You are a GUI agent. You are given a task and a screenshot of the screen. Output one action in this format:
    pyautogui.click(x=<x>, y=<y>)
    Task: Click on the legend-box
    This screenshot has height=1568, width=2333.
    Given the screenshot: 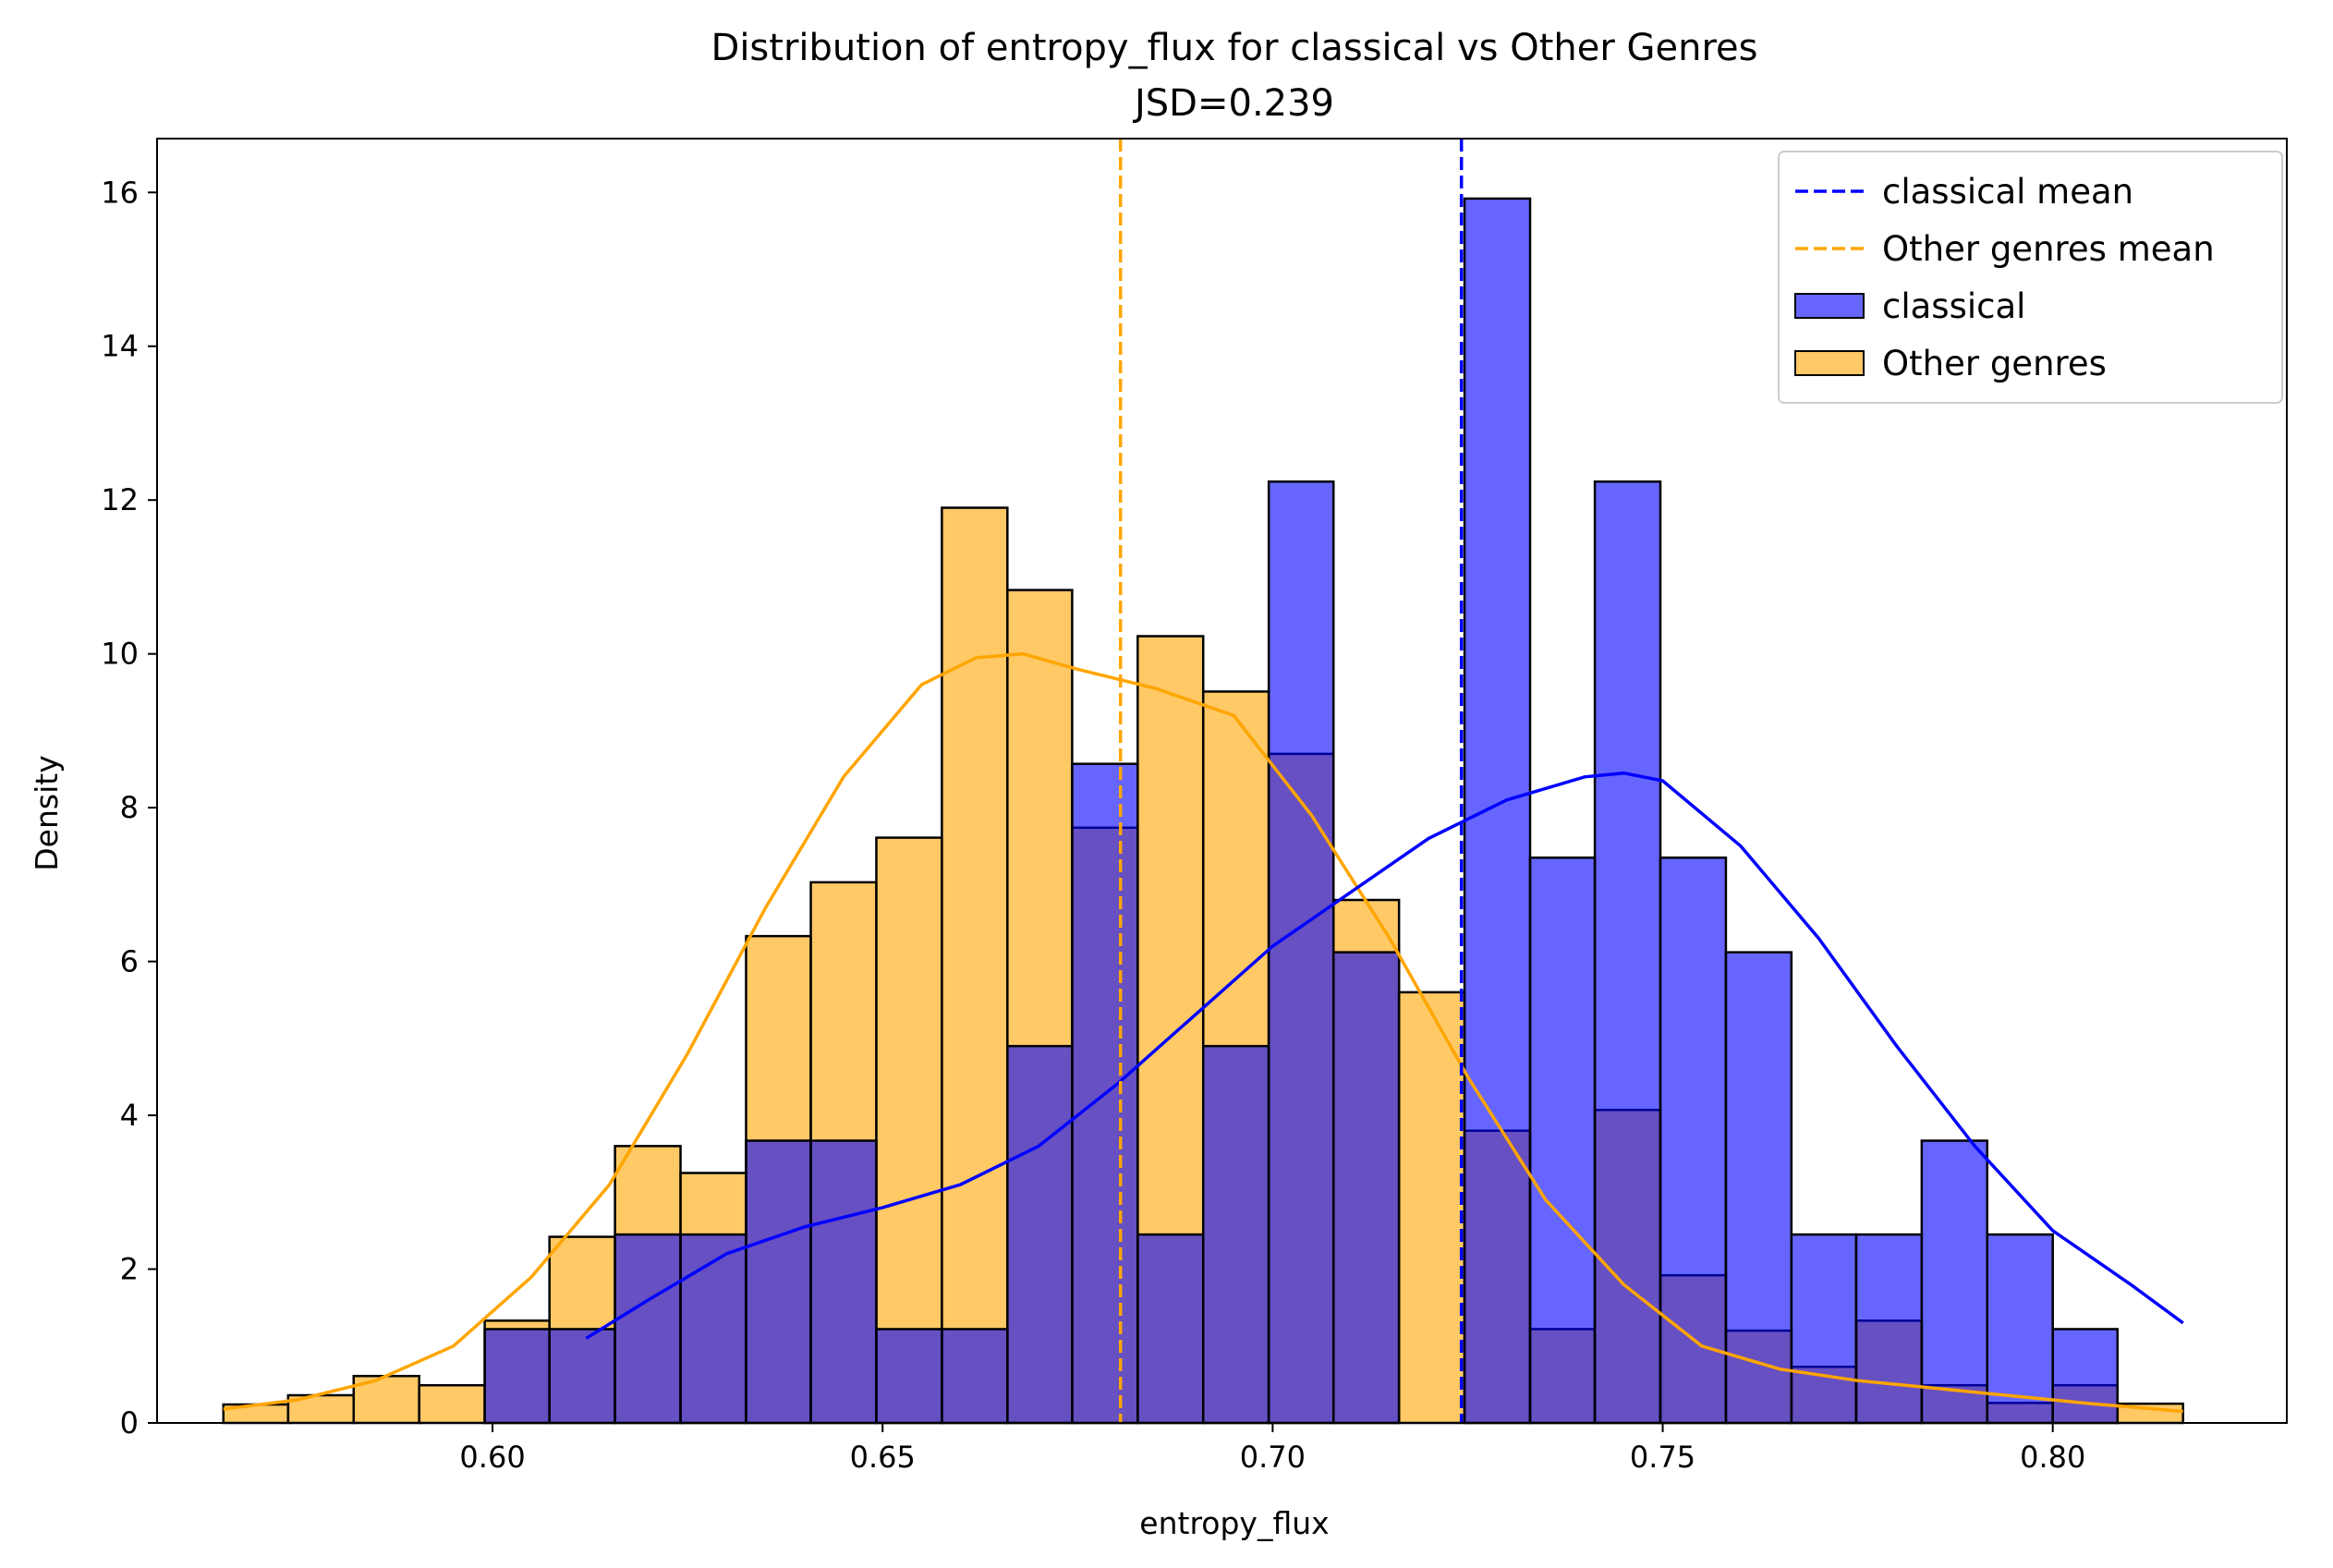 What is the action you would take?
    pyautogui.click(x=2030, y=277)
    